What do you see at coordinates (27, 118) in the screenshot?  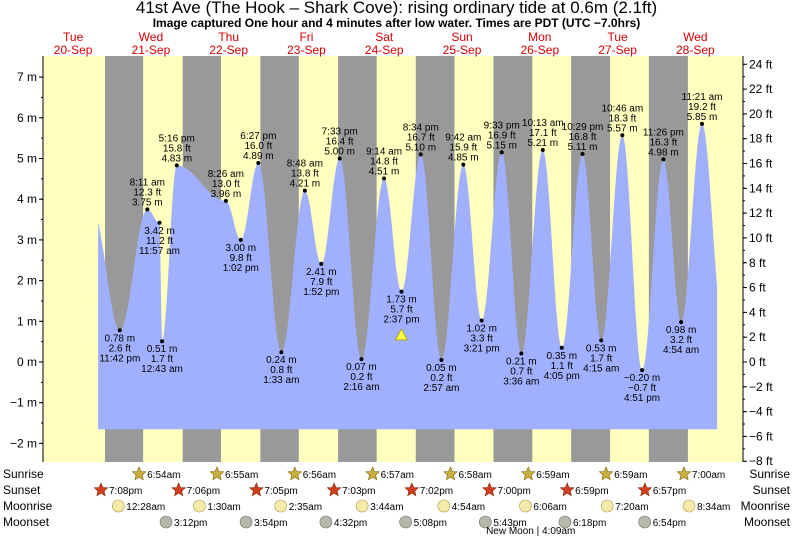 I see `left-tick-label: 6 m` at bounding box center [27, 118].